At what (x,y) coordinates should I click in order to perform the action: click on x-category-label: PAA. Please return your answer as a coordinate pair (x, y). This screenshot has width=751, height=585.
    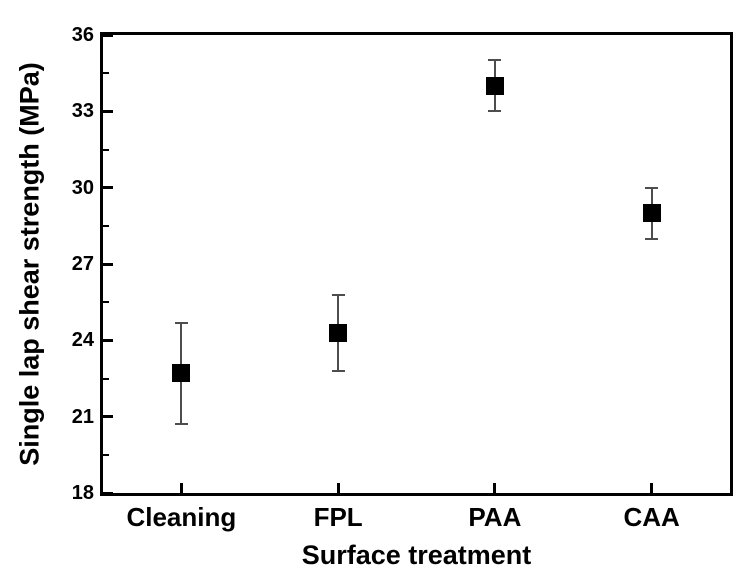
    Looking at the image, I should click on (495, 517).